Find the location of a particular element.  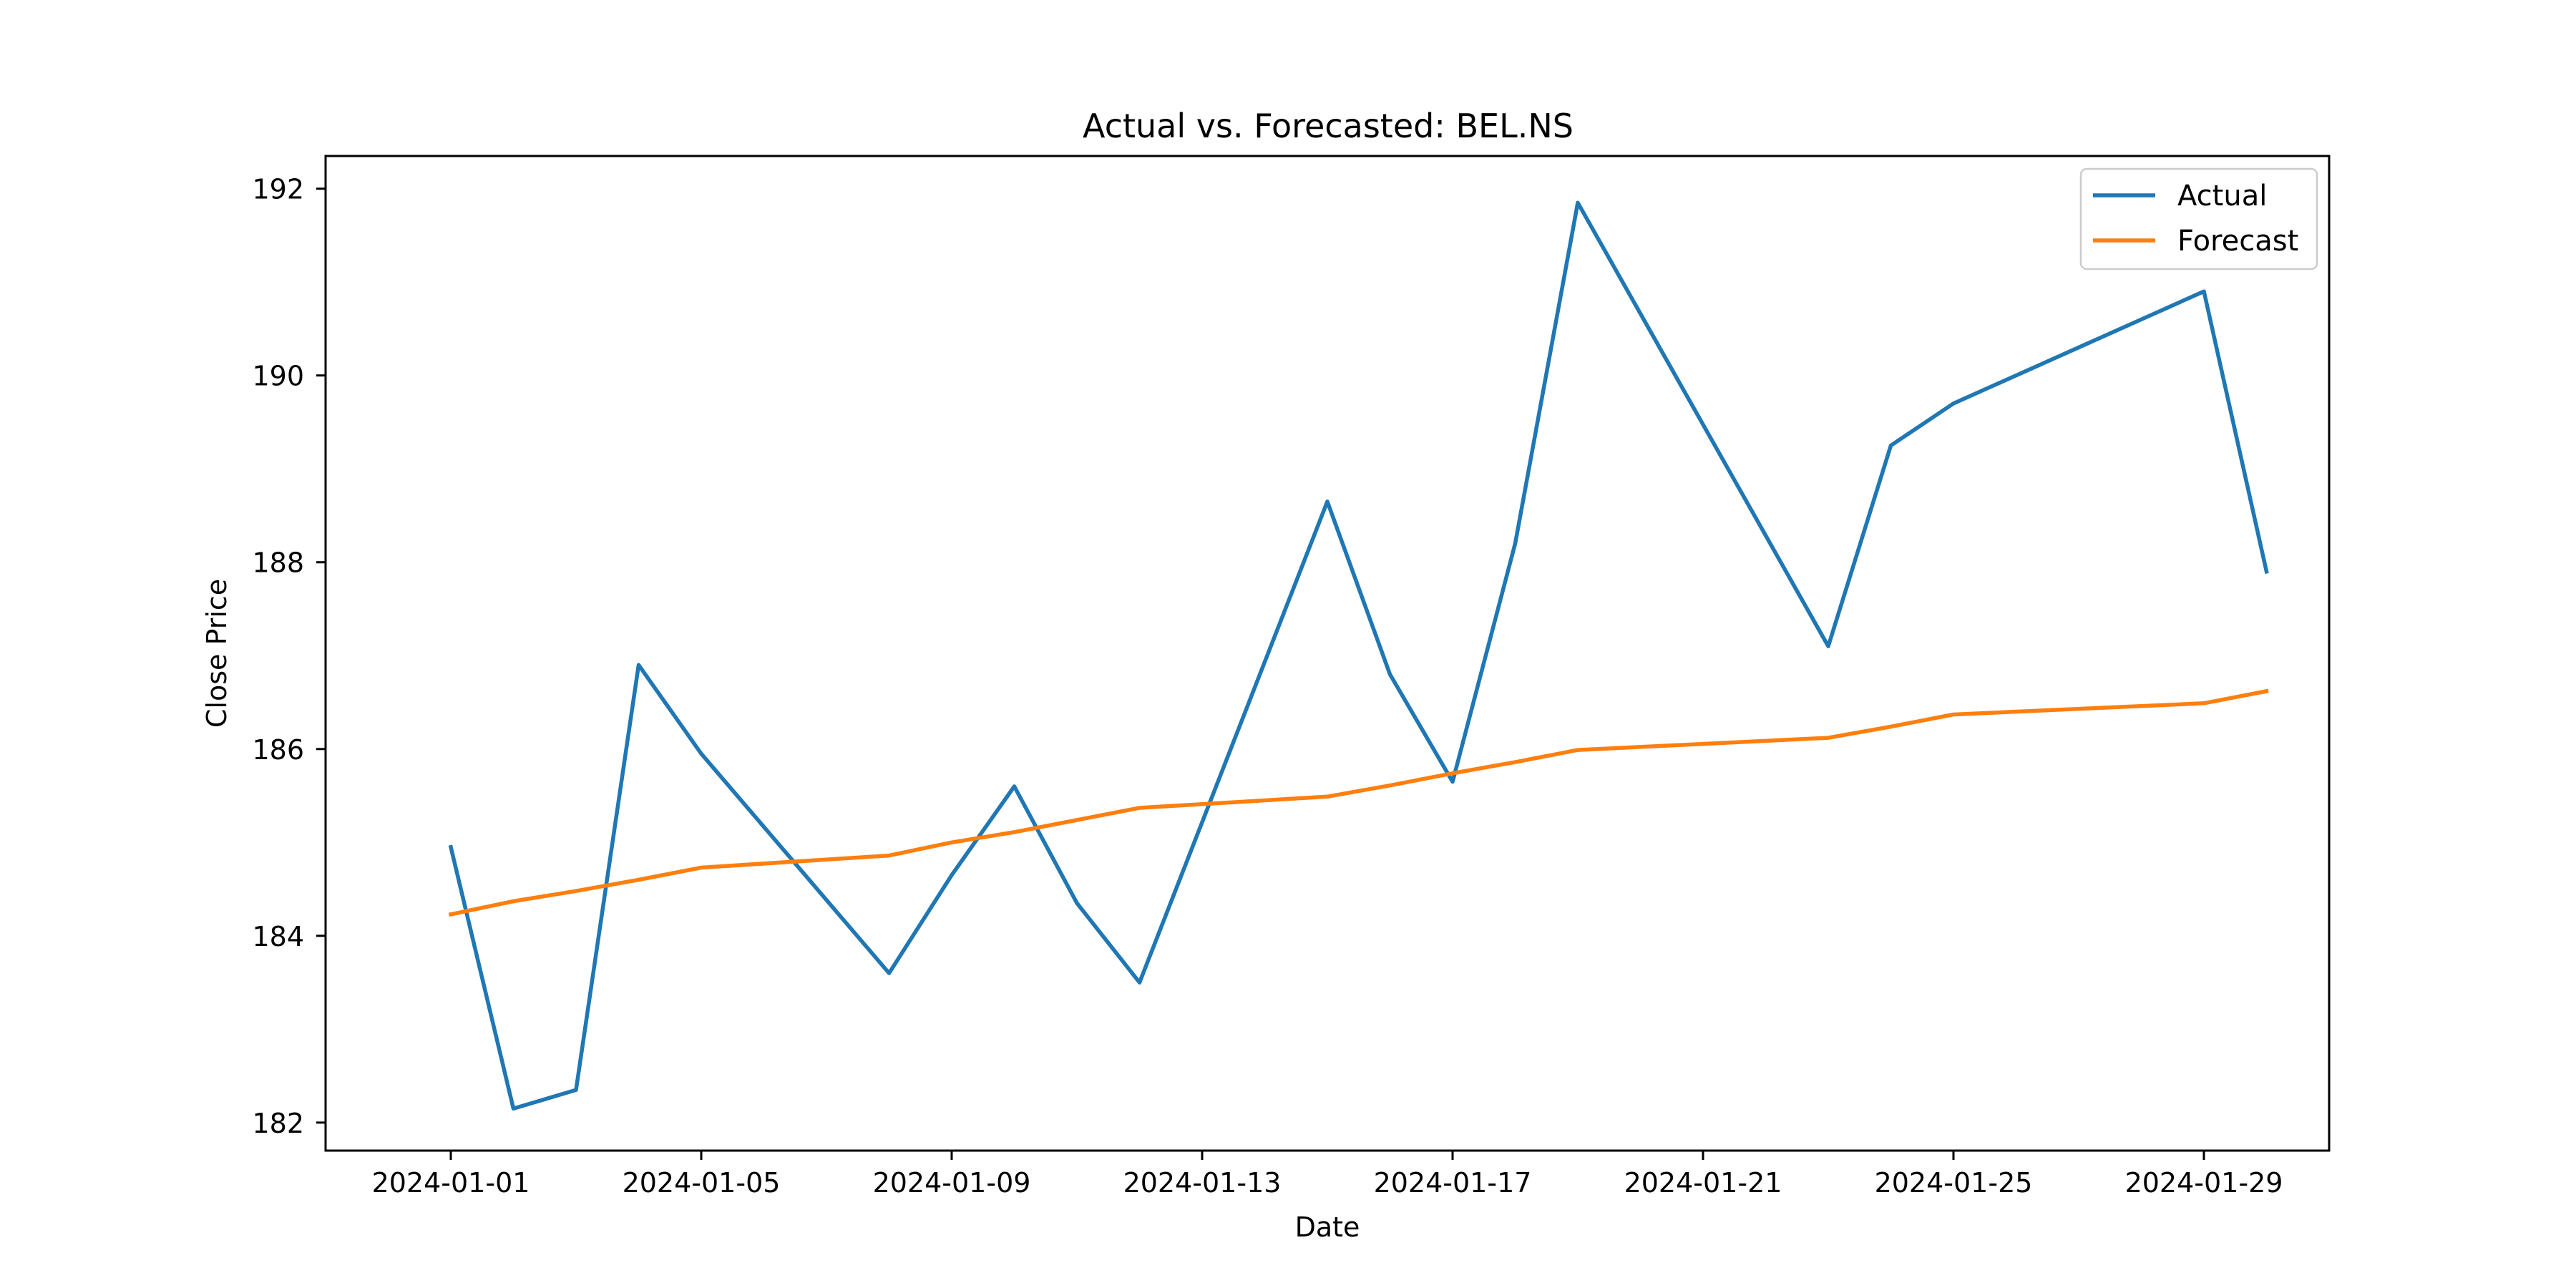

x-tick-label: 2024-01-01 is located at coordinates (451, 1183).